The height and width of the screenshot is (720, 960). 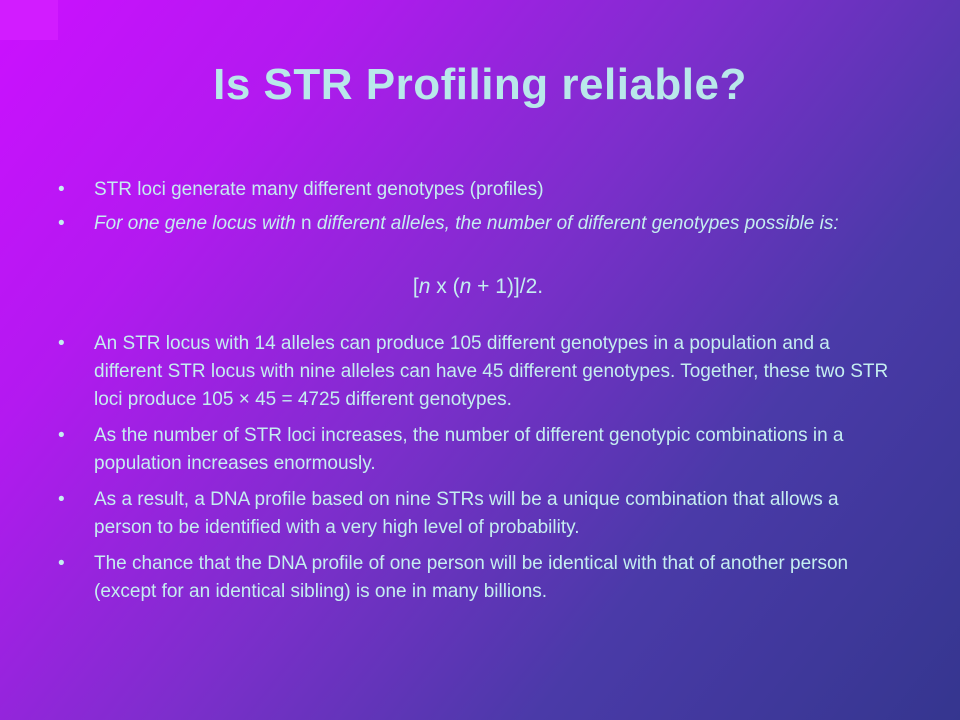 What do you see at coordinates (306, 223) in the screenshot?
I see `variable-n: n` at bounding box center [306, 223].